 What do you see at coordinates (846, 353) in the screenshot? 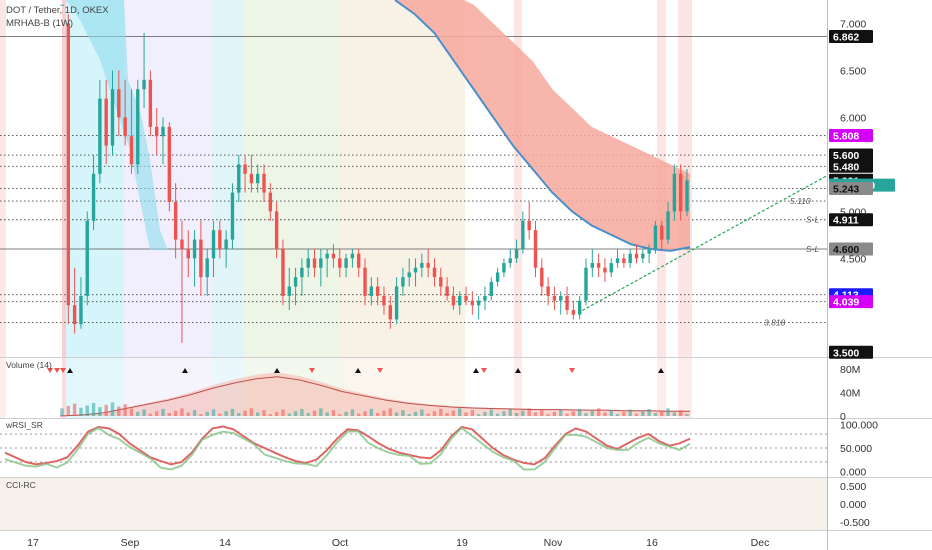
I see `price-label-text: 3.500` at bounding box center [846, 353].